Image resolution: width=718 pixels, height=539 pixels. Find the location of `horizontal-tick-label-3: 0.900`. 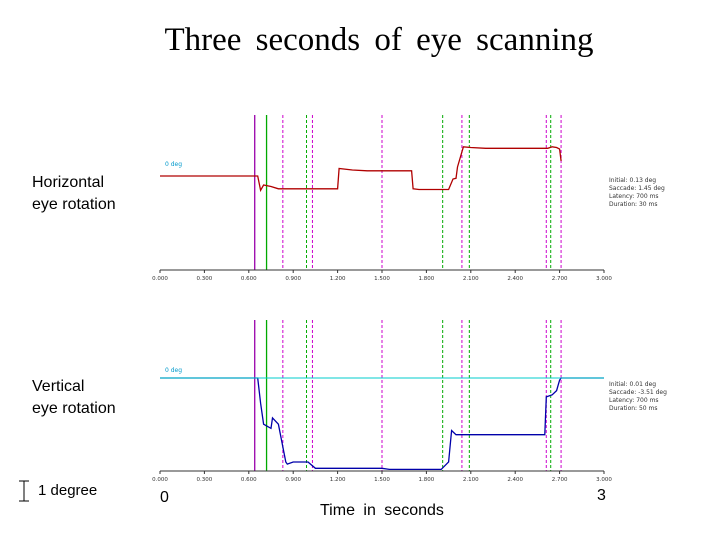

horizontal-tick-label-3: 0.900 is located at coordinates (293, 279).